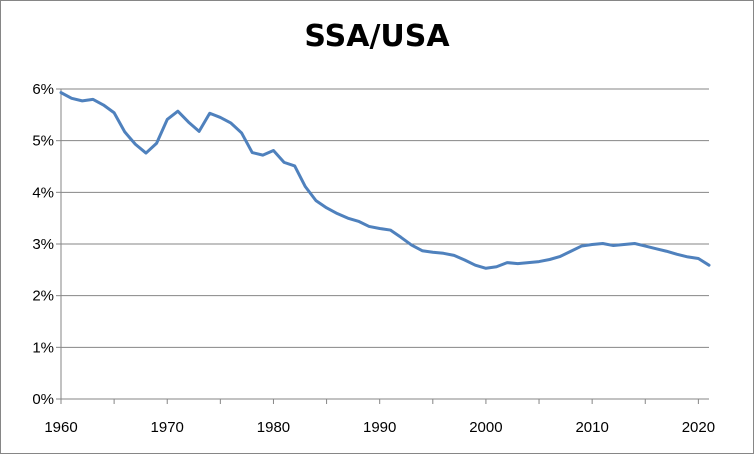 Image resolution: width=754 pixels, height=454 pixels. What do you see at coordinates (43, 296) in the screenshot?
I see `y-tick-label: 2%` at bounding box center [43, 296].